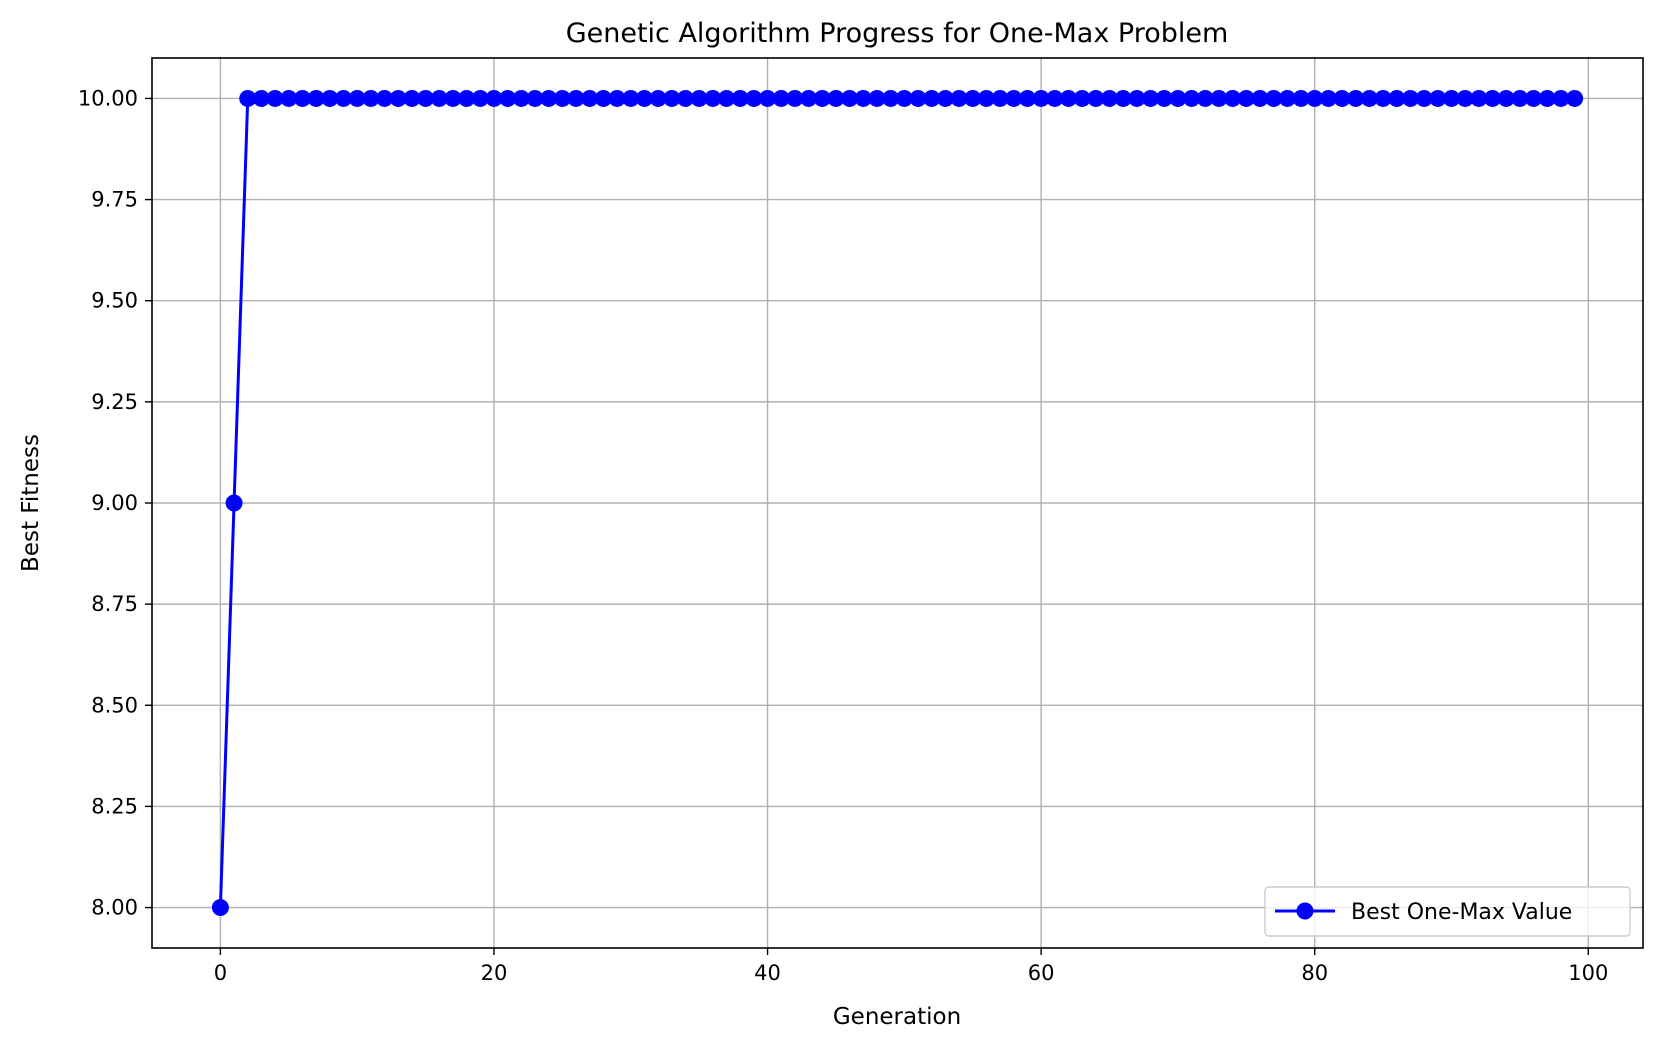 The image size is (1658, 1046). Describe the element at coordinates (220, 973) in the screenshot. I see `x-tick-label: 0` at that location.